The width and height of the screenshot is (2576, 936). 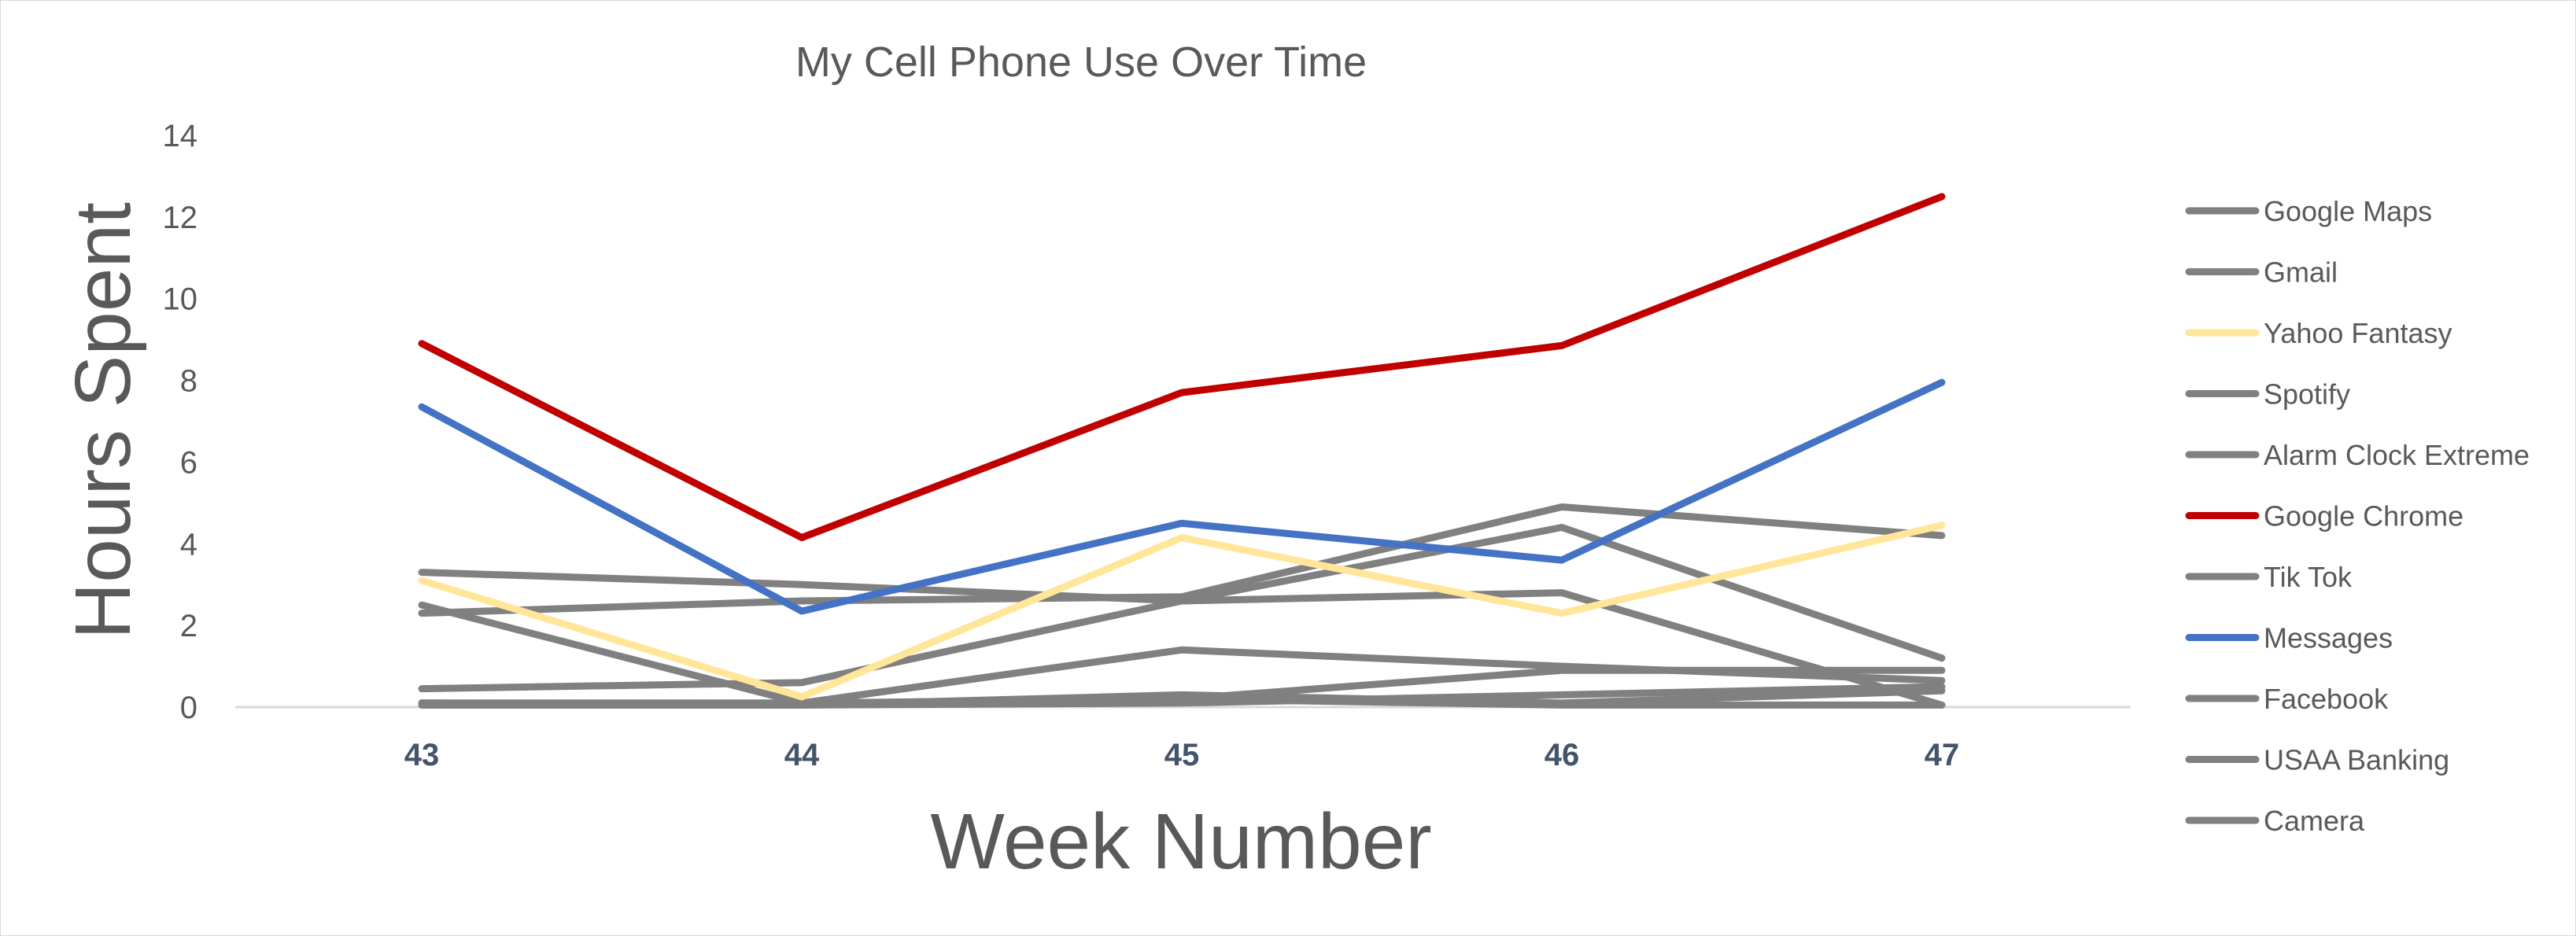 I want to click on legend-label: Yahoo Fantasy, so click(x=2358, y=333).